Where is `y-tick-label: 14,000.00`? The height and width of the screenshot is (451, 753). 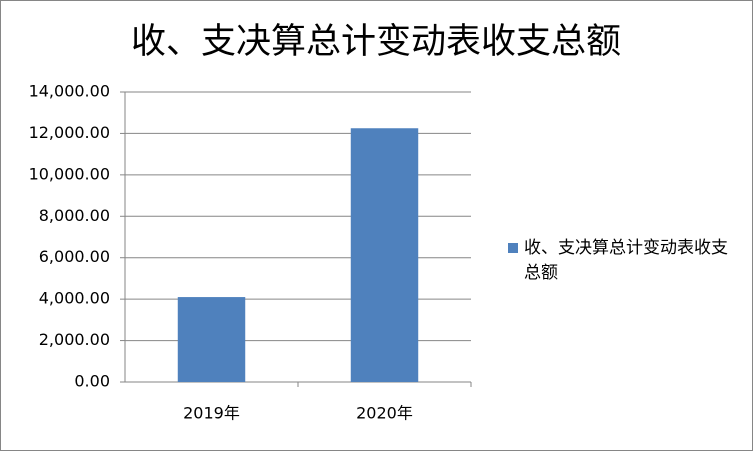
y-tick-label: 14,000.00 is located at coordinates (69, 91).